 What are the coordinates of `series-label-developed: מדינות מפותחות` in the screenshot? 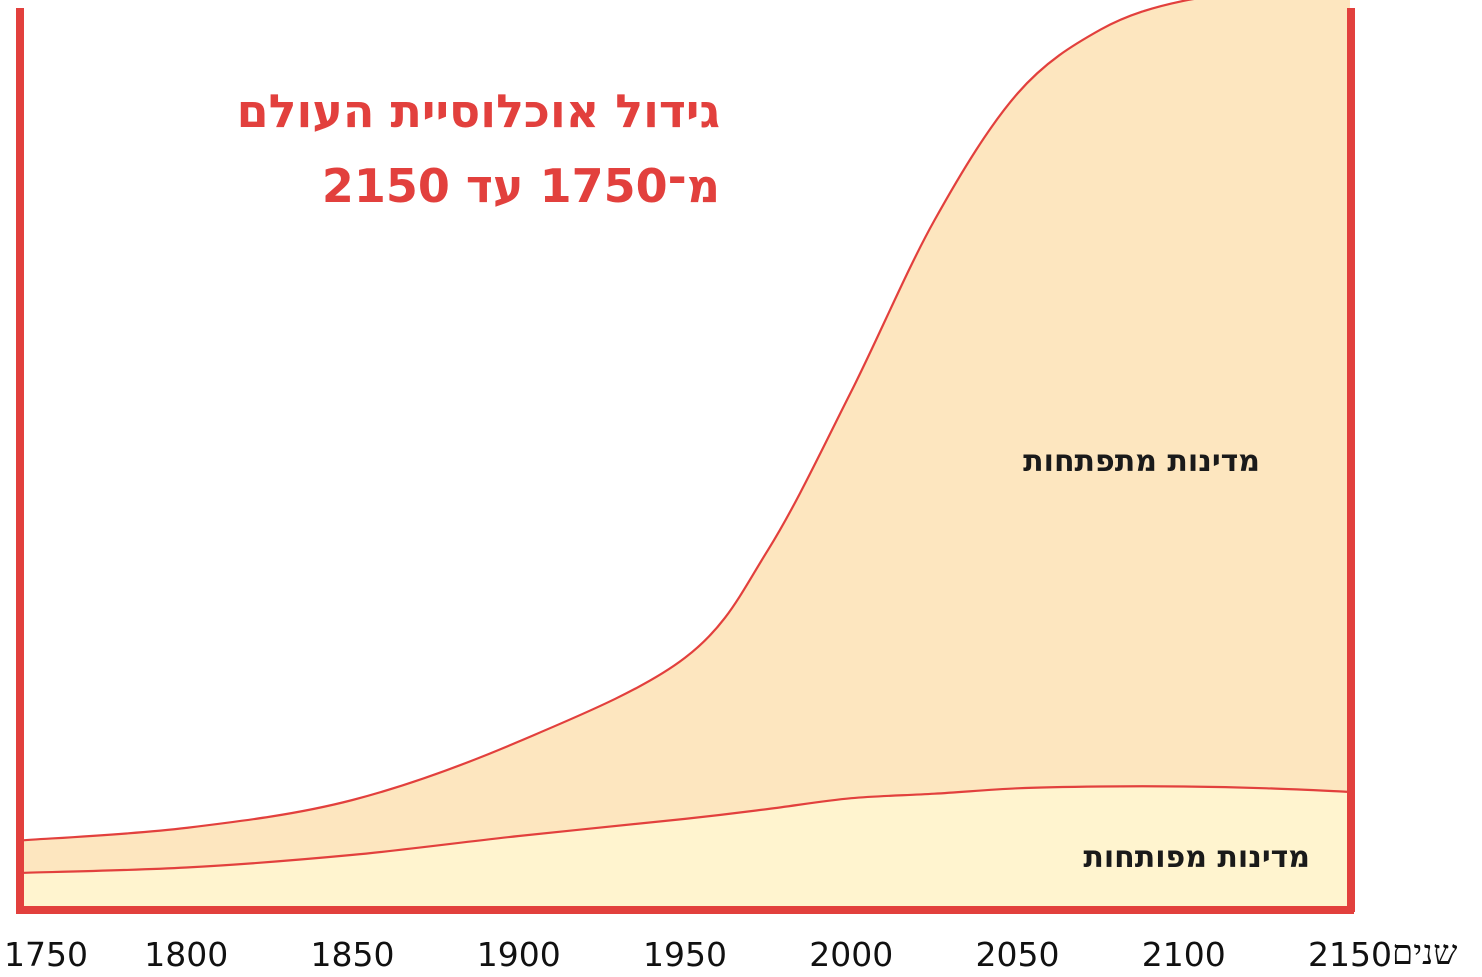 It's located at (1196, 857).